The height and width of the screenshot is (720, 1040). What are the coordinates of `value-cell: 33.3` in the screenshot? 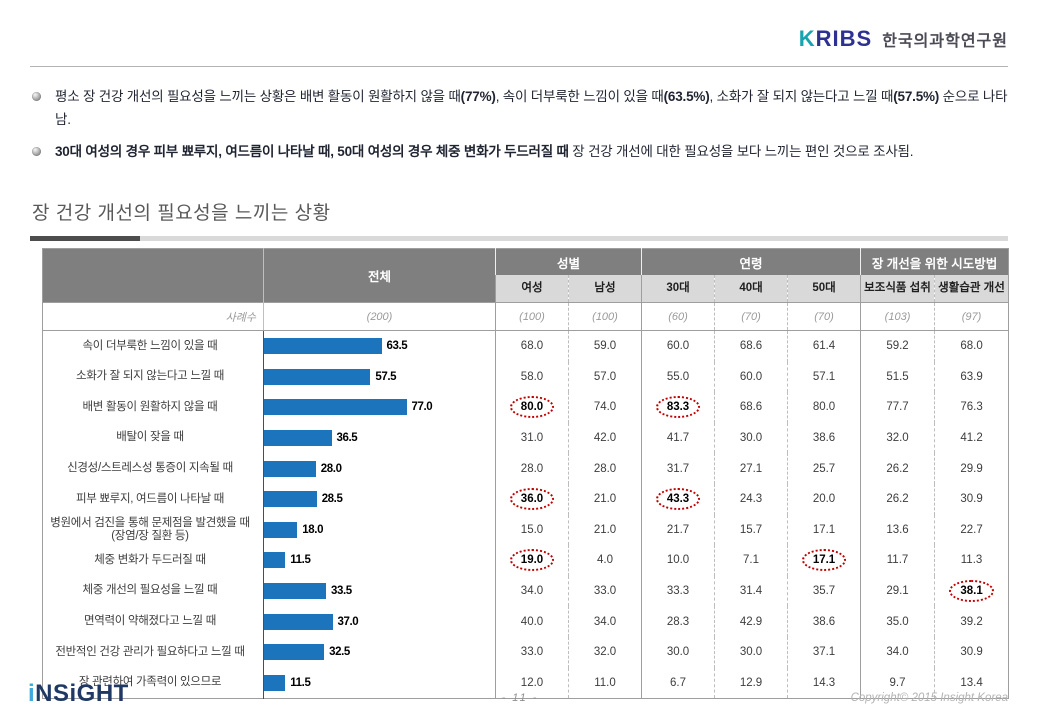 It's located at (678, 591).